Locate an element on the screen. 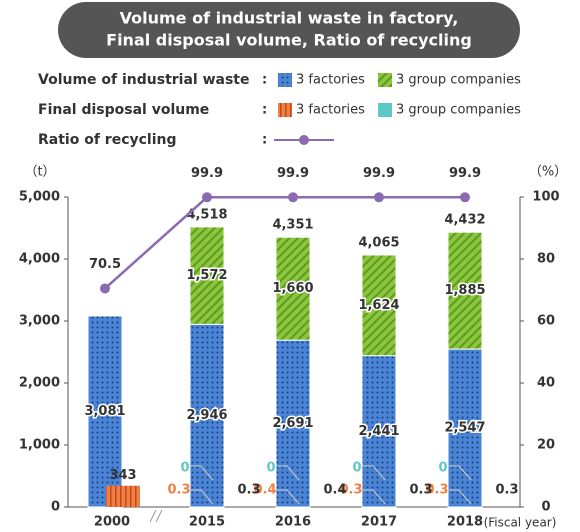 Image resolution: width=580 pixels, height=532 pixels. value-label: 1,885 is located at coordinates (464, 290).